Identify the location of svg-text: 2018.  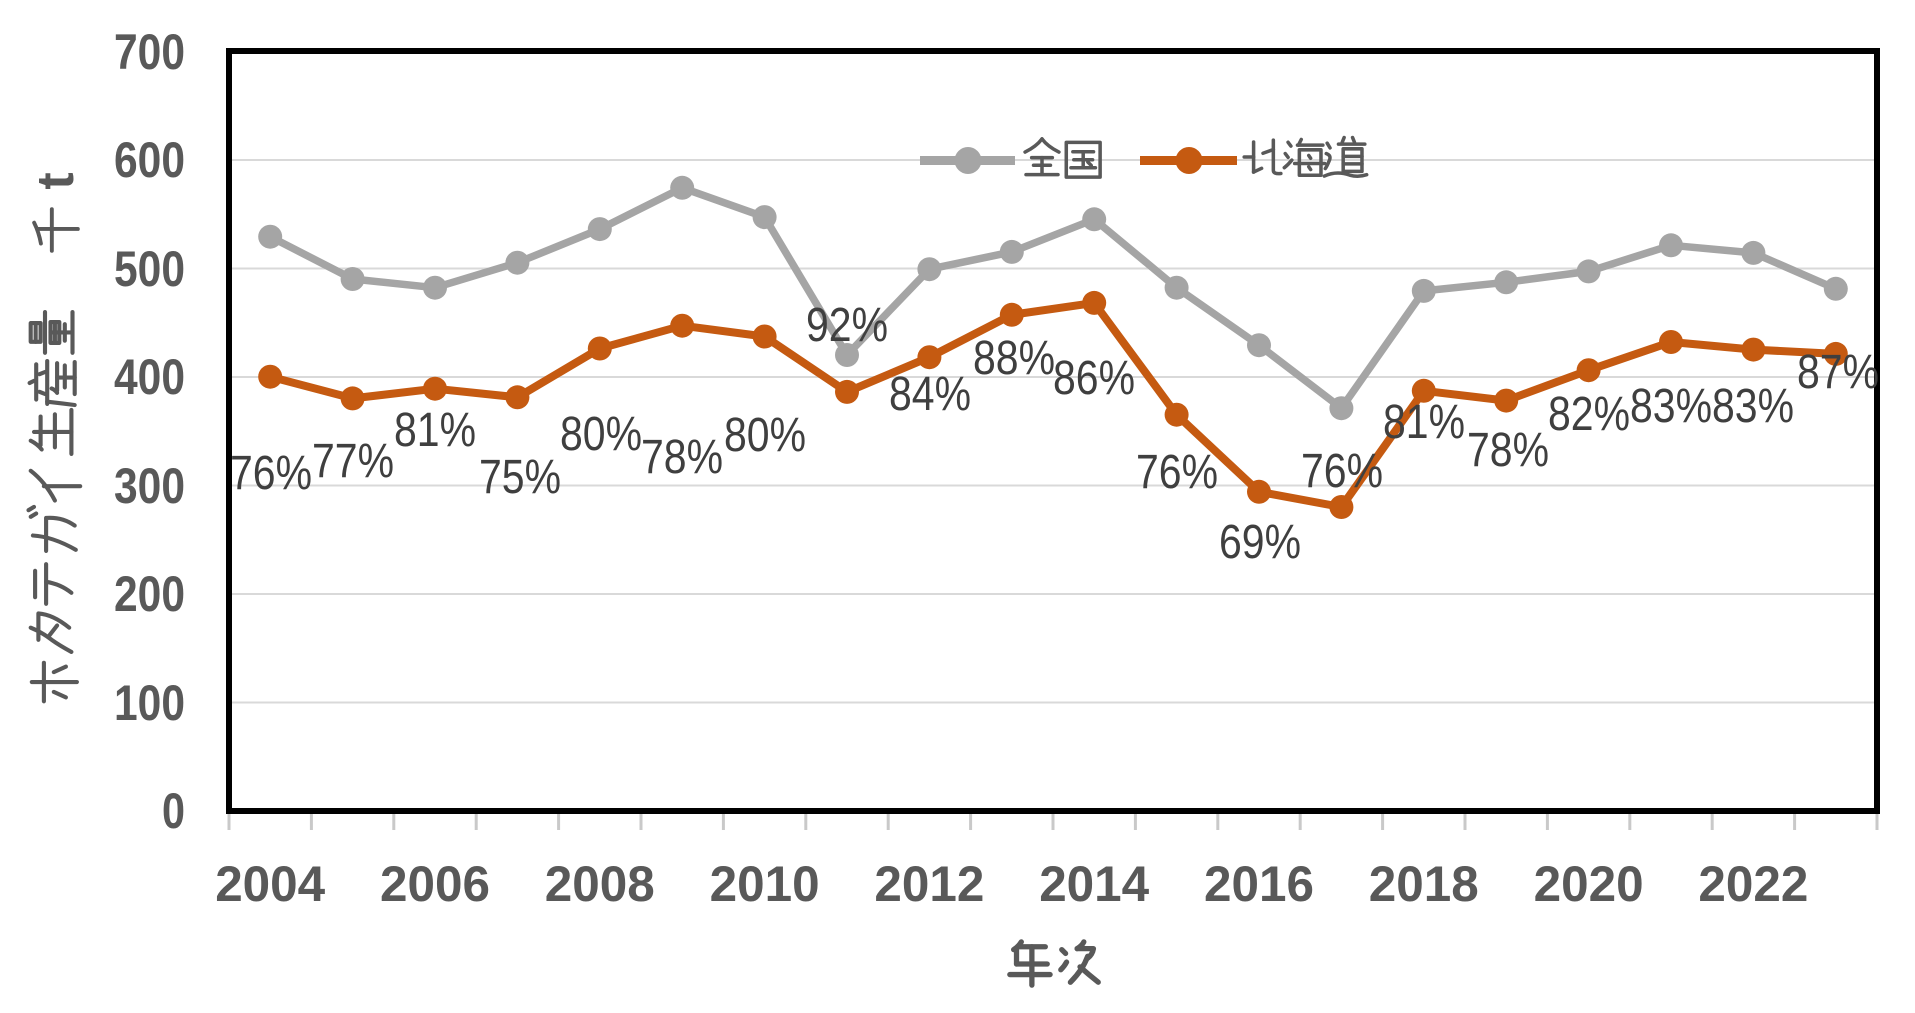
(1424, 884).